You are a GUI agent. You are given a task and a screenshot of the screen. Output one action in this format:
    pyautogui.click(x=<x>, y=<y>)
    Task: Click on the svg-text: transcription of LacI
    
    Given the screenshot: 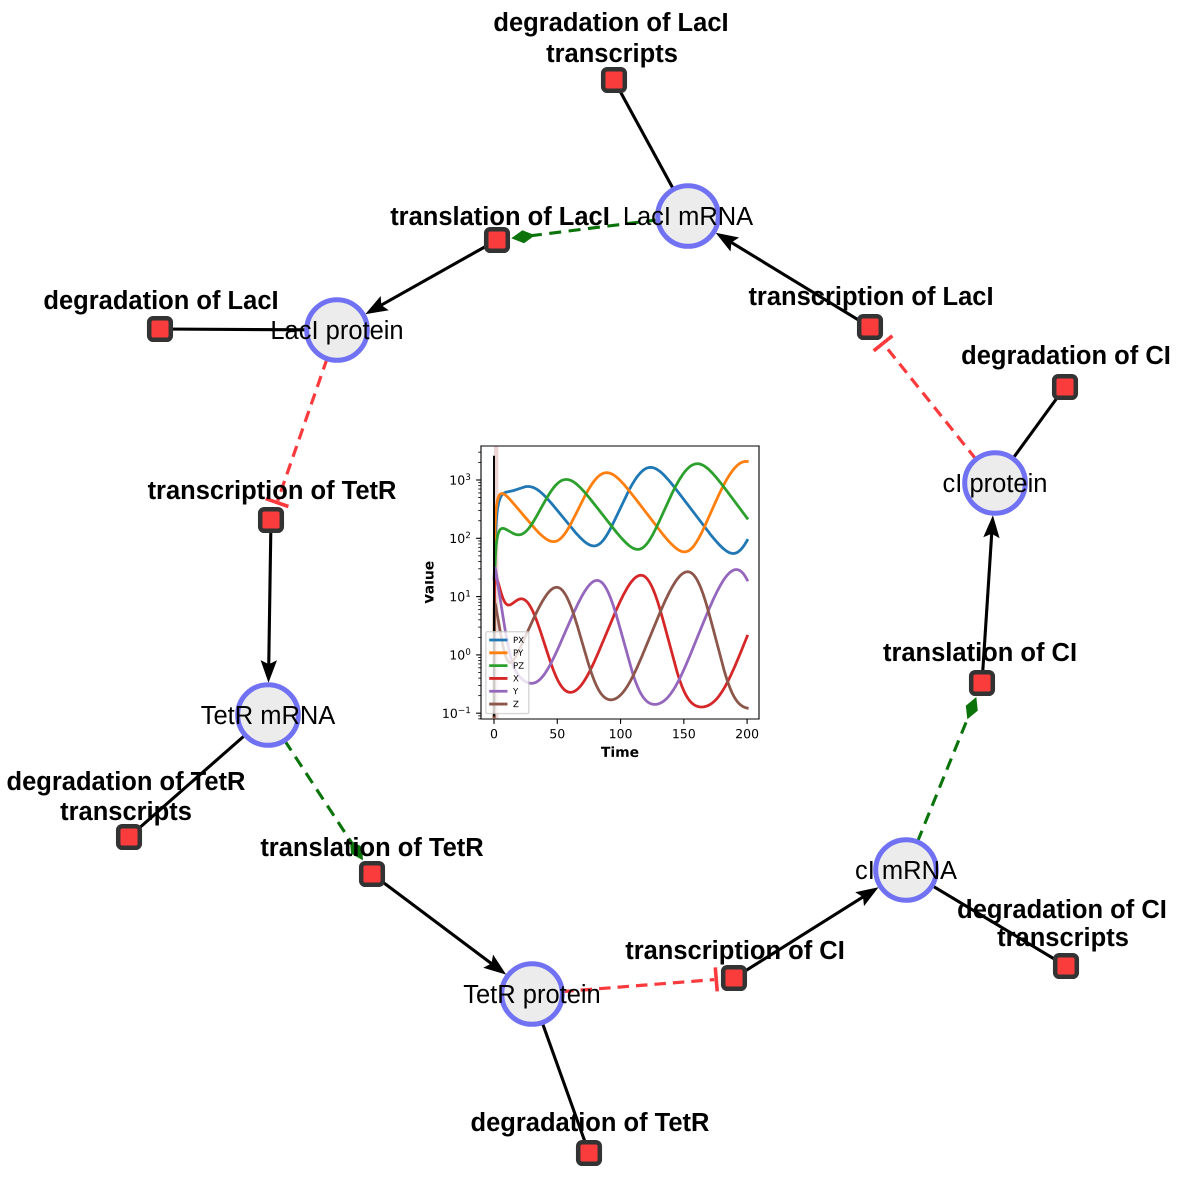 What is the action you would take?
    pyautogui.click(x=870, y=297)
    